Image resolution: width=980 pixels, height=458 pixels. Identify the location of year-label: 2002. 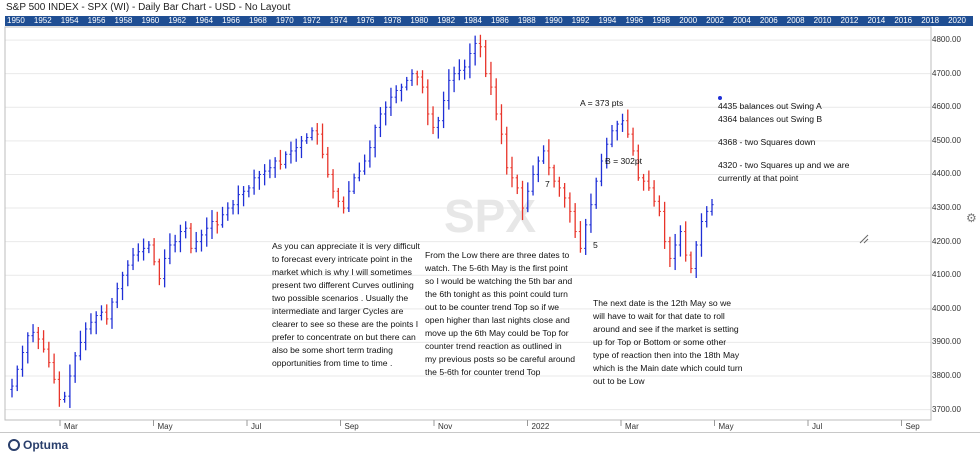
(715, 20).